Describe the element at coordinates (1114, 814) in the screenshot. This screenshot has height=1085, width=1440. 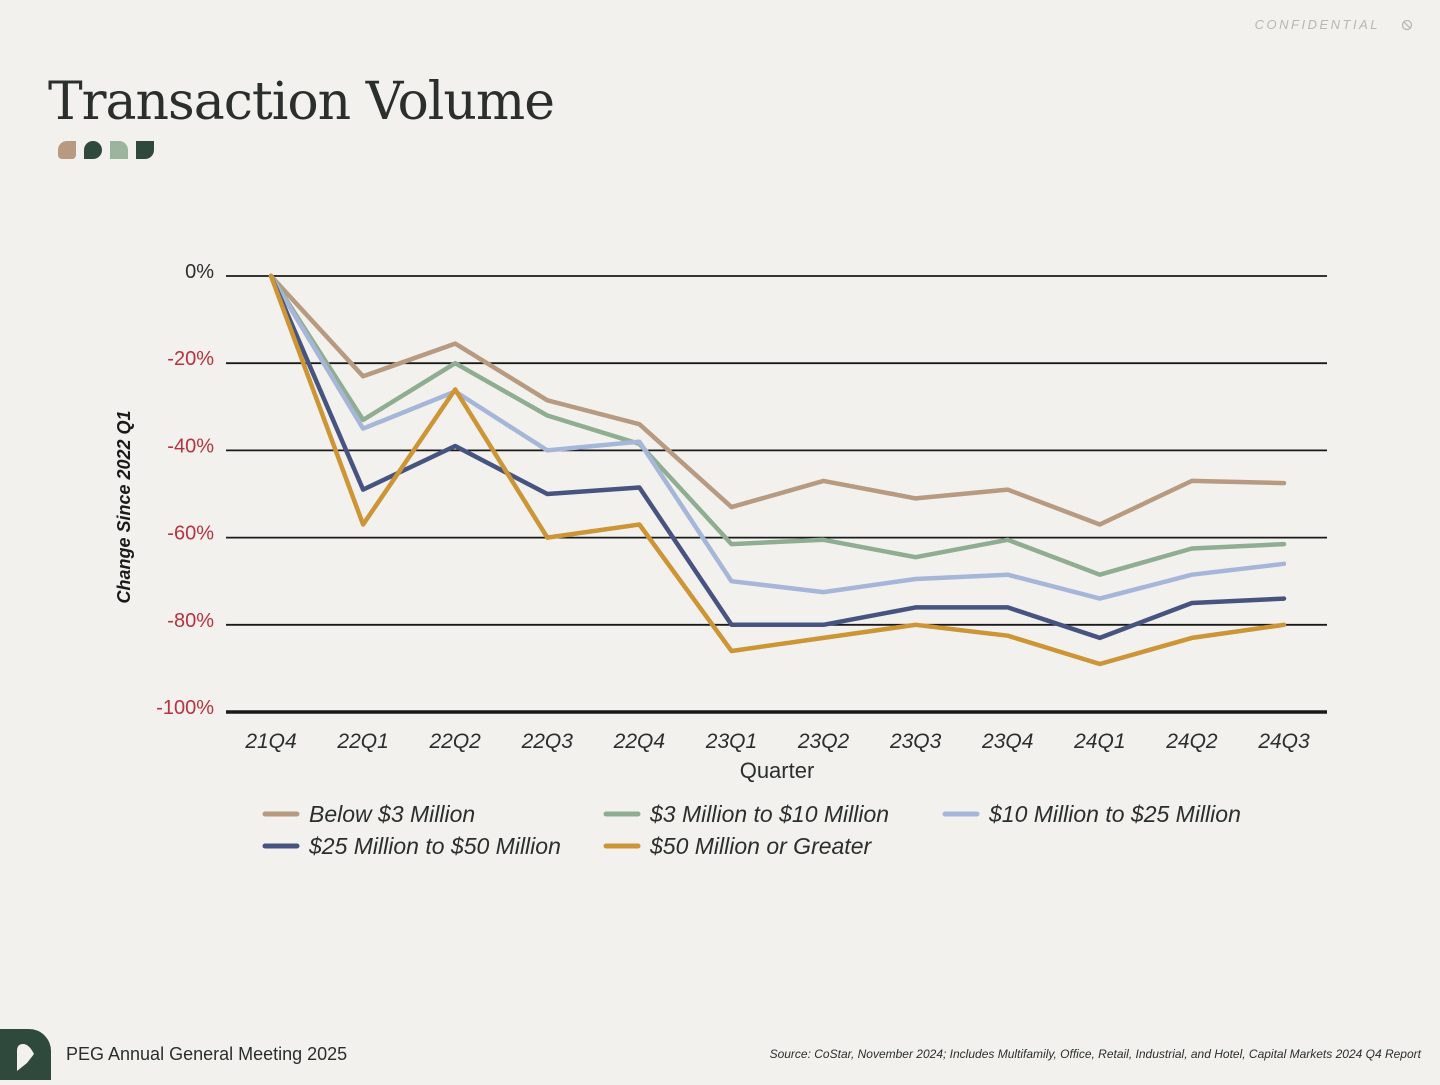
I see `legend-label: $10 Million to $25 Million` at that location.